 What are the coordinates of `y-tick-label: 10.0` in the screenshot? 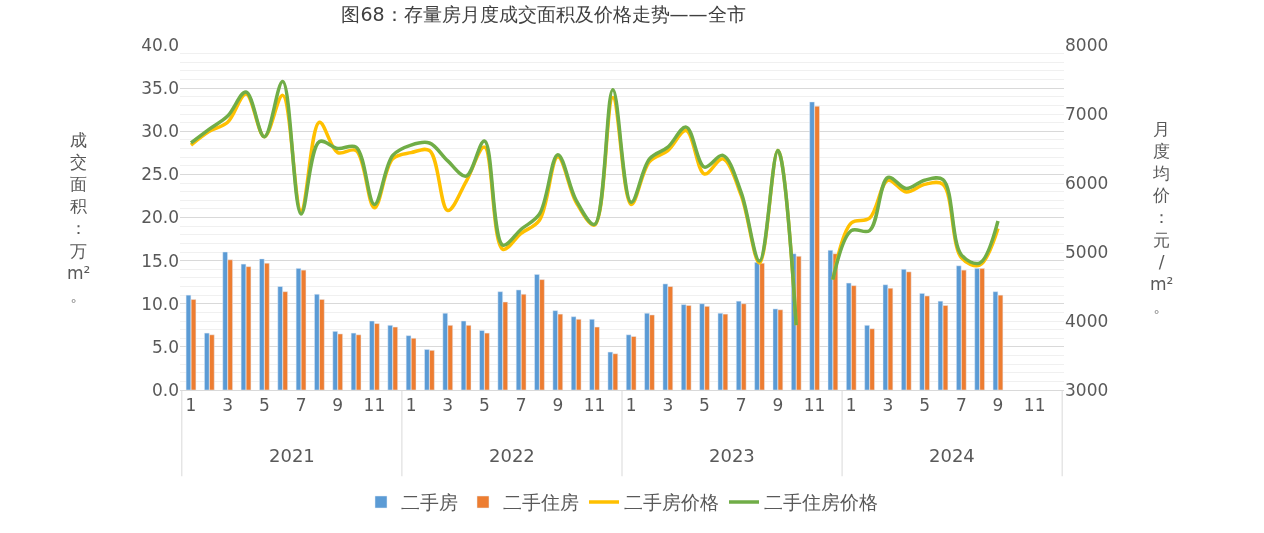 It's located at (160, 303).